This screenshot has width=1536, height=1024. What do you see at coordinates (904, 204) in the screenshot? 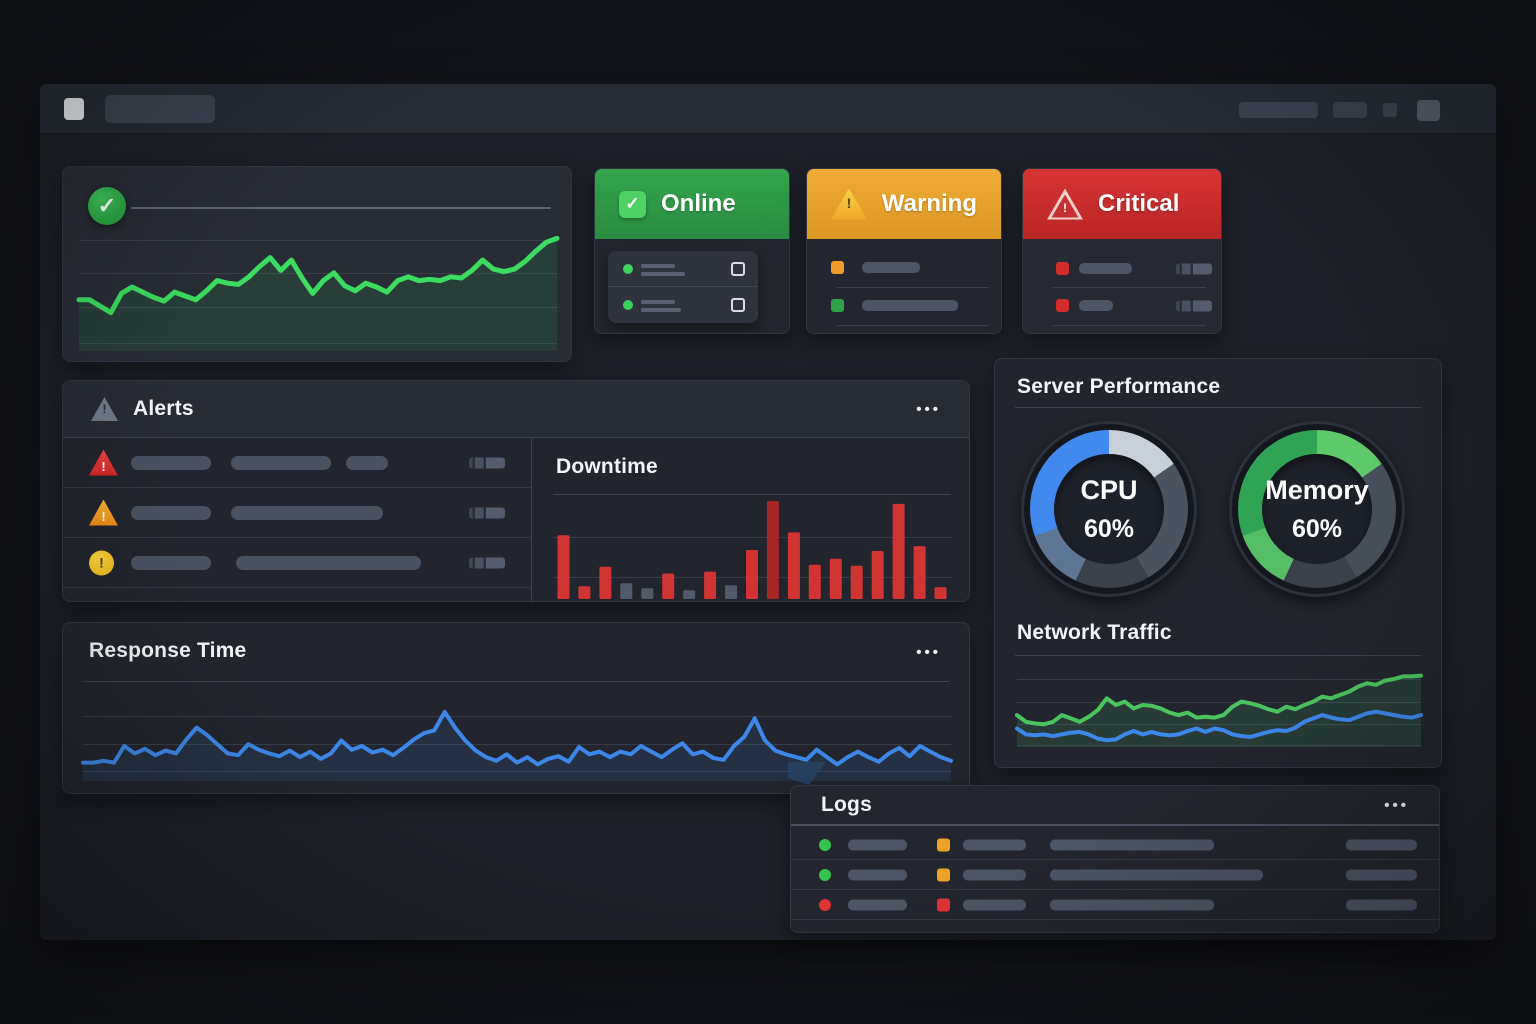
I see `warning-card-header: ! Warning` at bounding box center [904, 204].